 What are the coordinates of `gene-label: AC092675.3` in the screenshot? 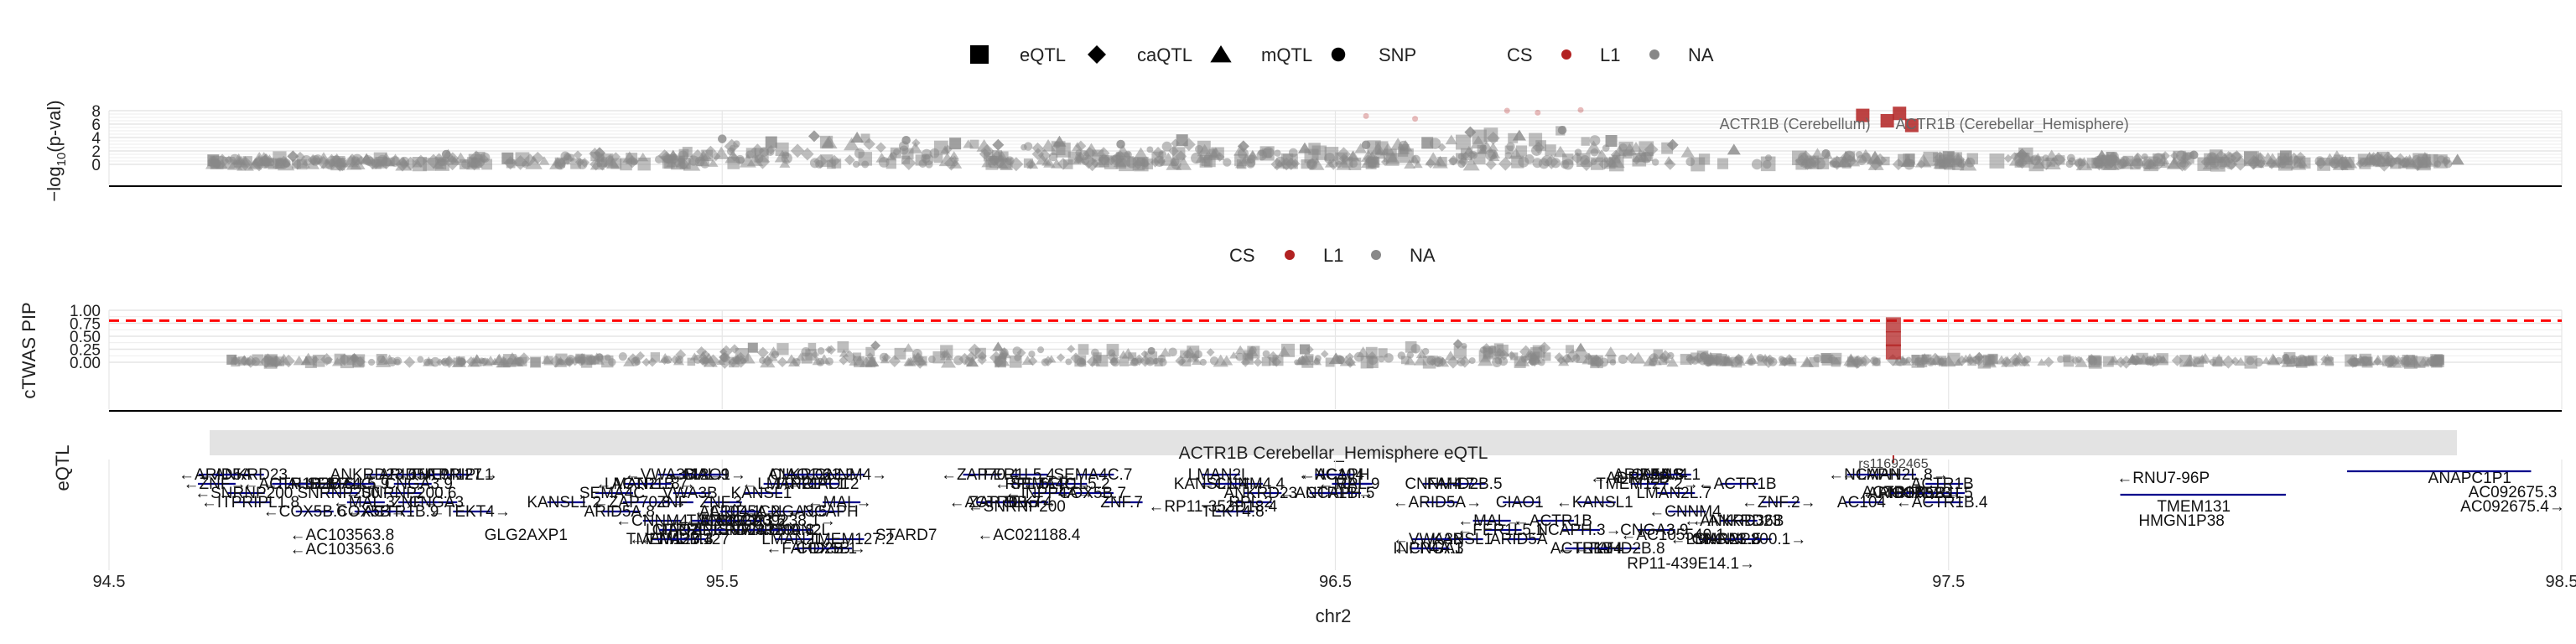 It's located at (2513, 492).